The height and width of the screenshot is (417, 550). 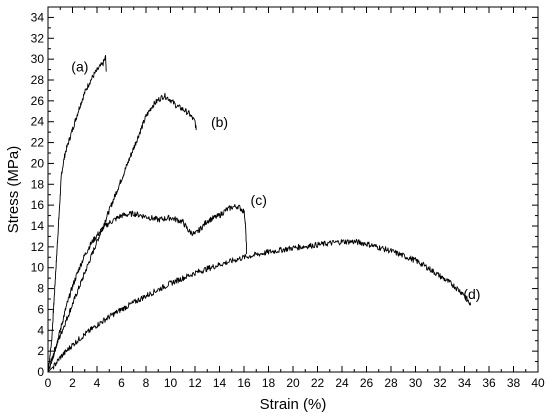 I want to click on y-tick-label: 24, so click(x=38, y=122).